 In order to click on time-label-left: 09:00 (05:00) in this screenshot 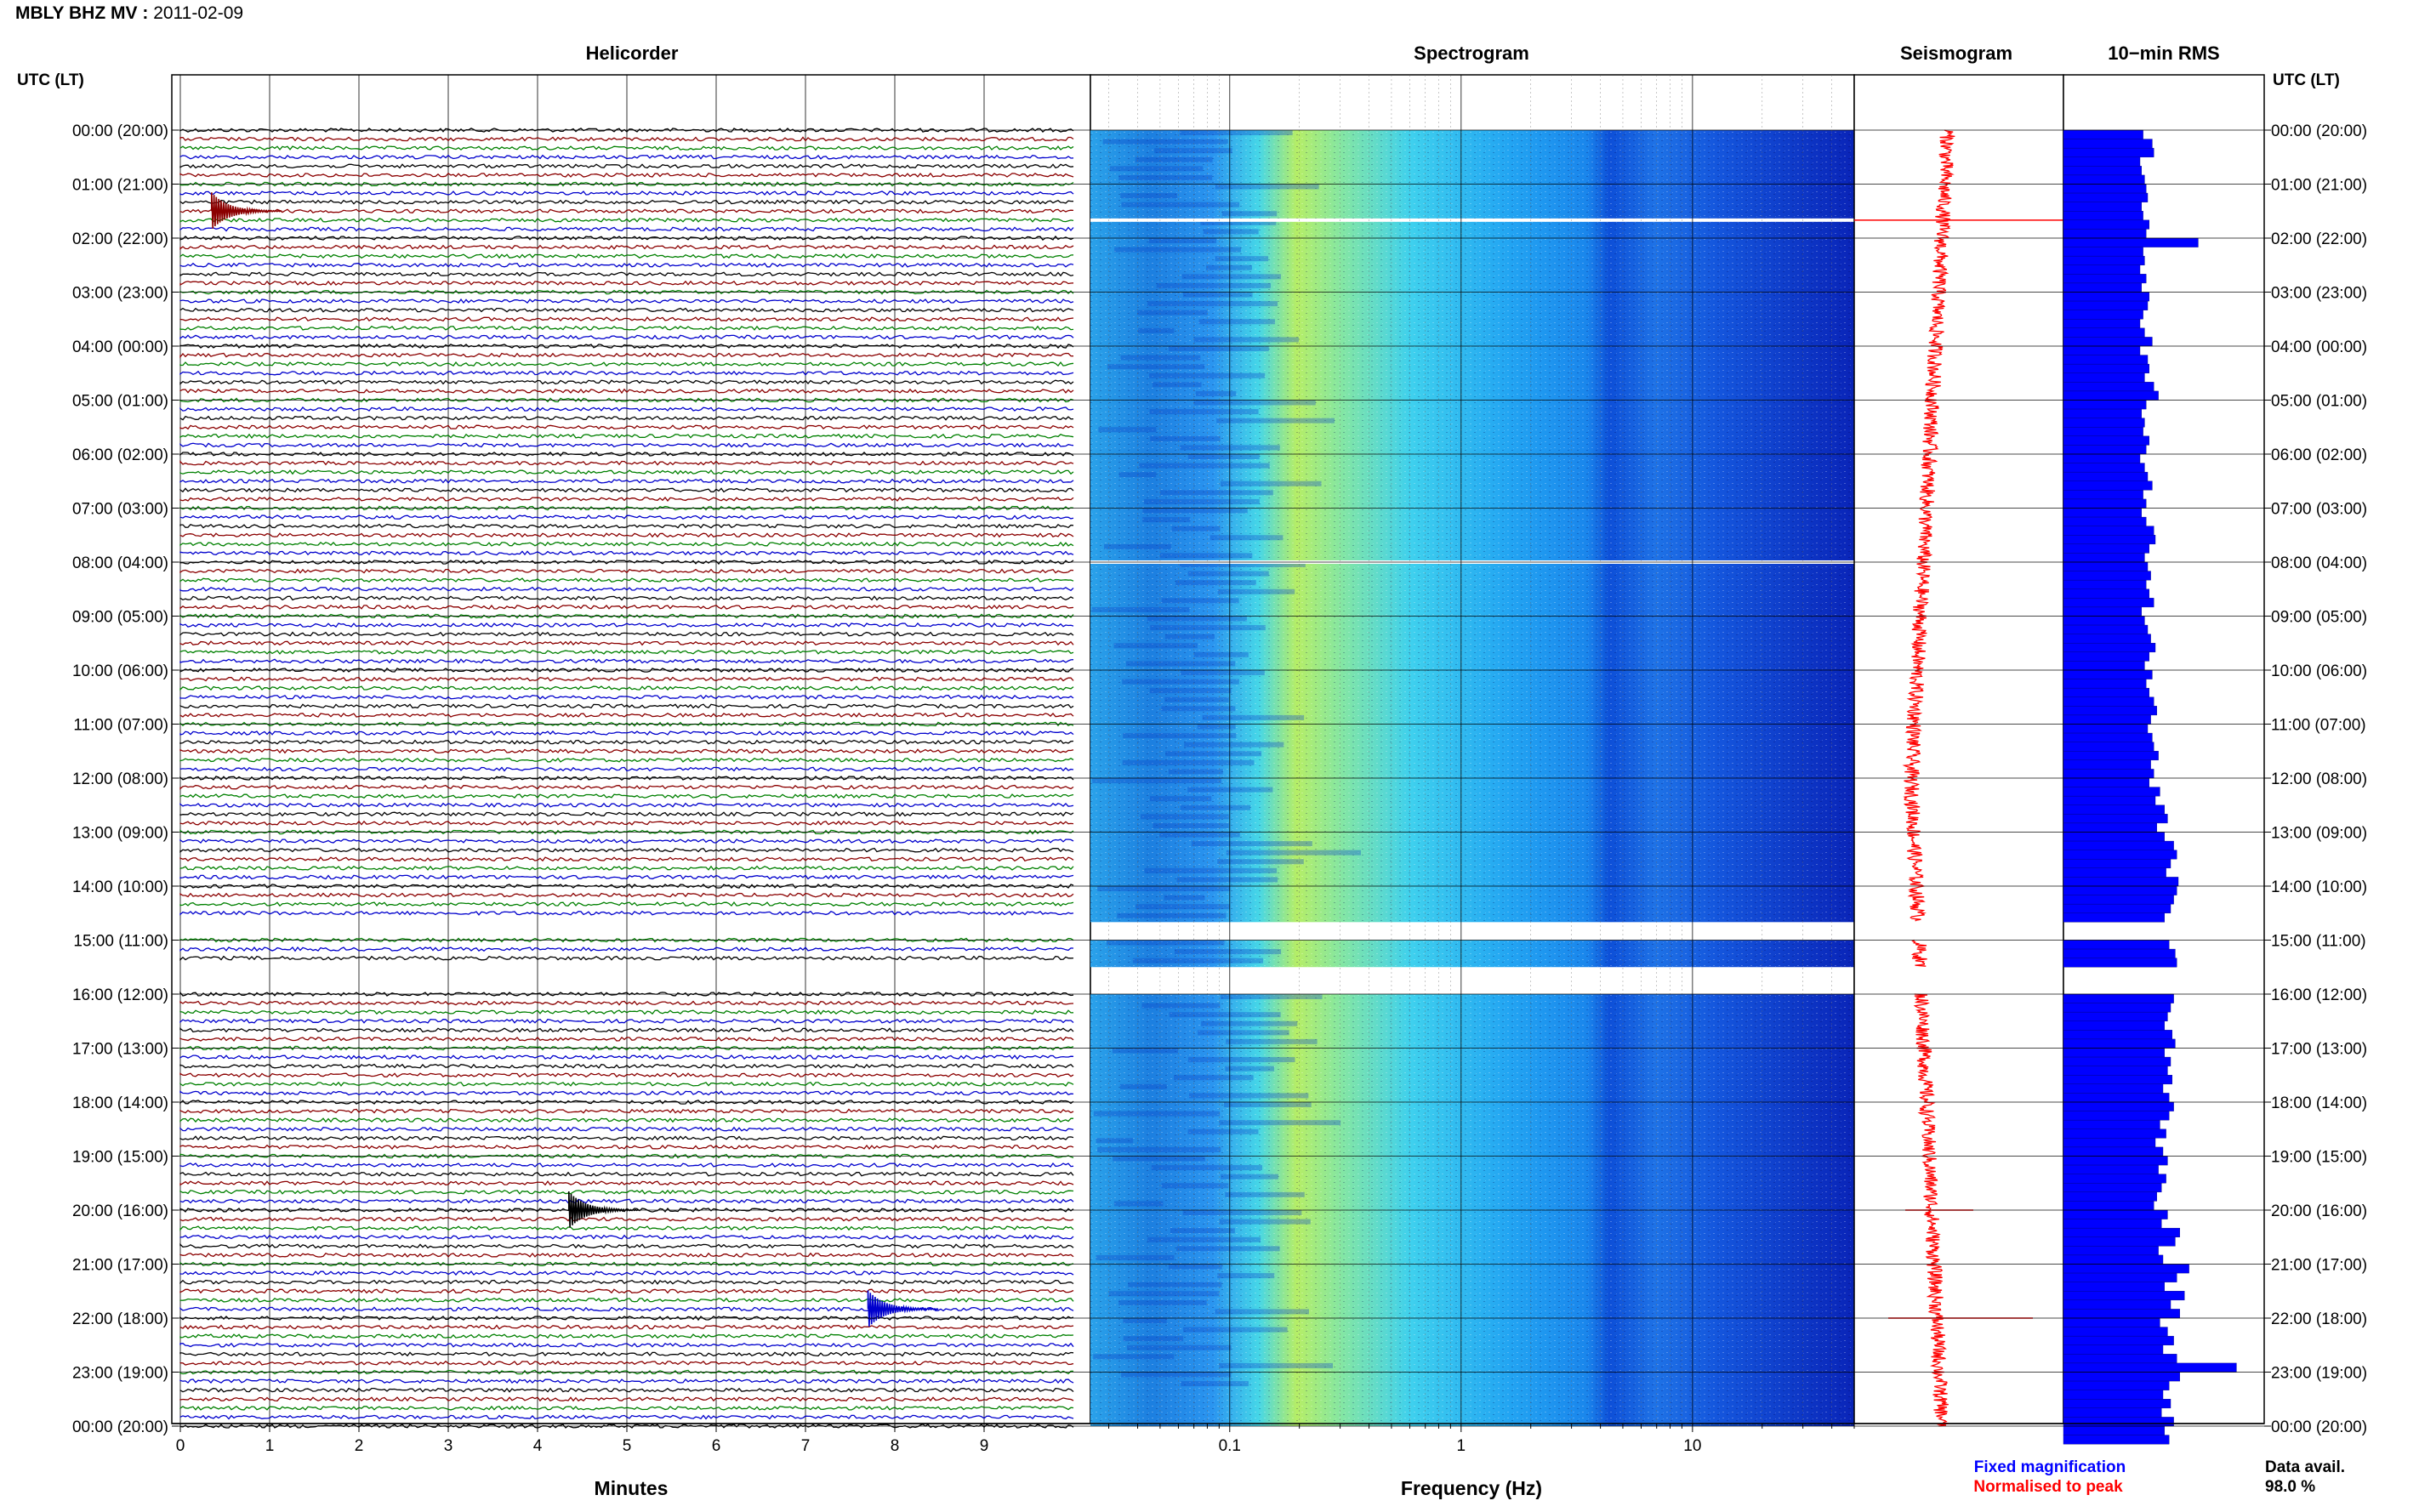, I will do `click(120, 618)`.